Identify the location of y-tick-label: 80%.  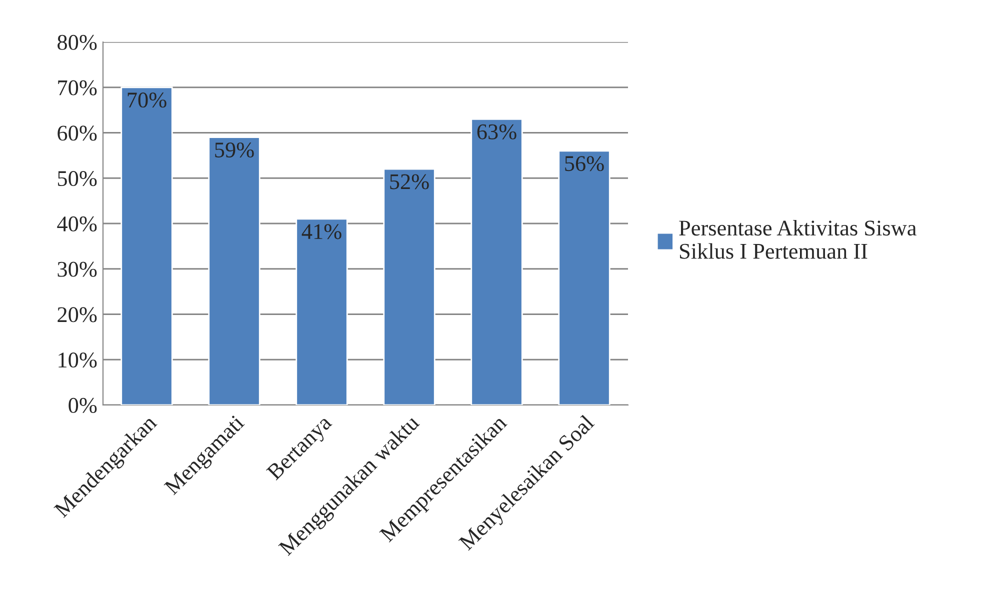
(77, 42).